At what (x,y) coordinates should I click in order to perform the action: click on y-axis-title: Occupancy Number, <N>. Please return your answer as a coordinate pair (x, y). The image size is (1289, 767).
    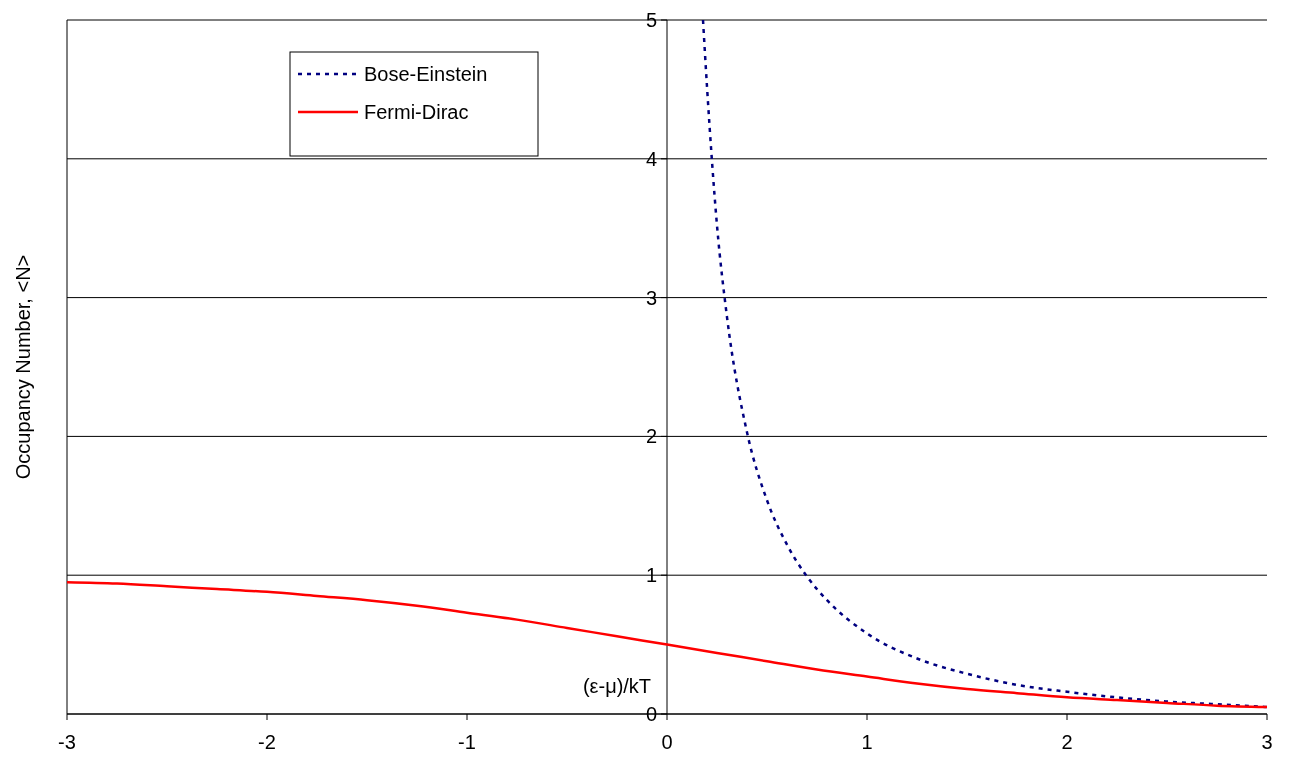
    Looking at the image, I should click on (23, 367).